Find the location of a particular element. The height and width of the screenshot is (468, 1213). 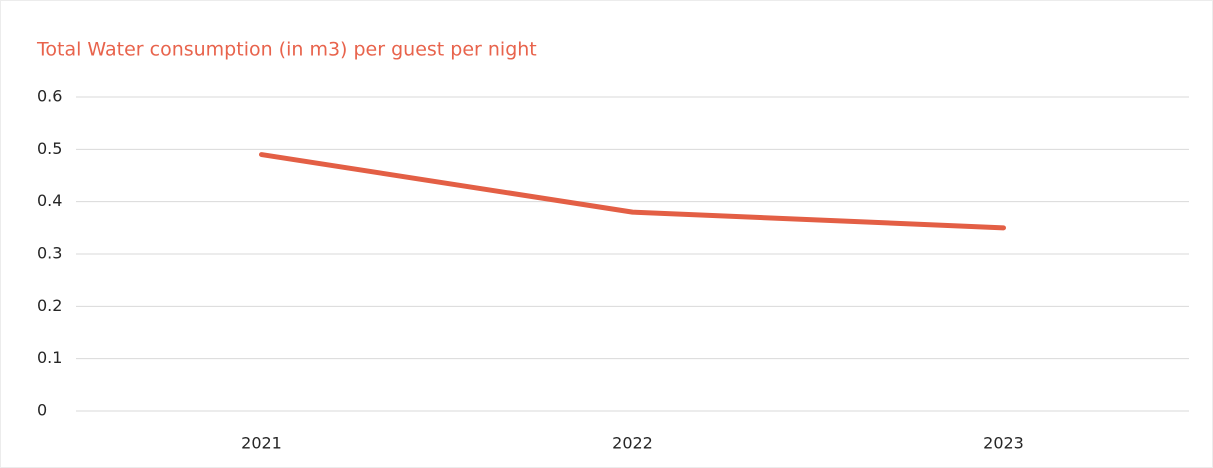

y-tick-label: 0.5 is located at coordinates (49, 148).